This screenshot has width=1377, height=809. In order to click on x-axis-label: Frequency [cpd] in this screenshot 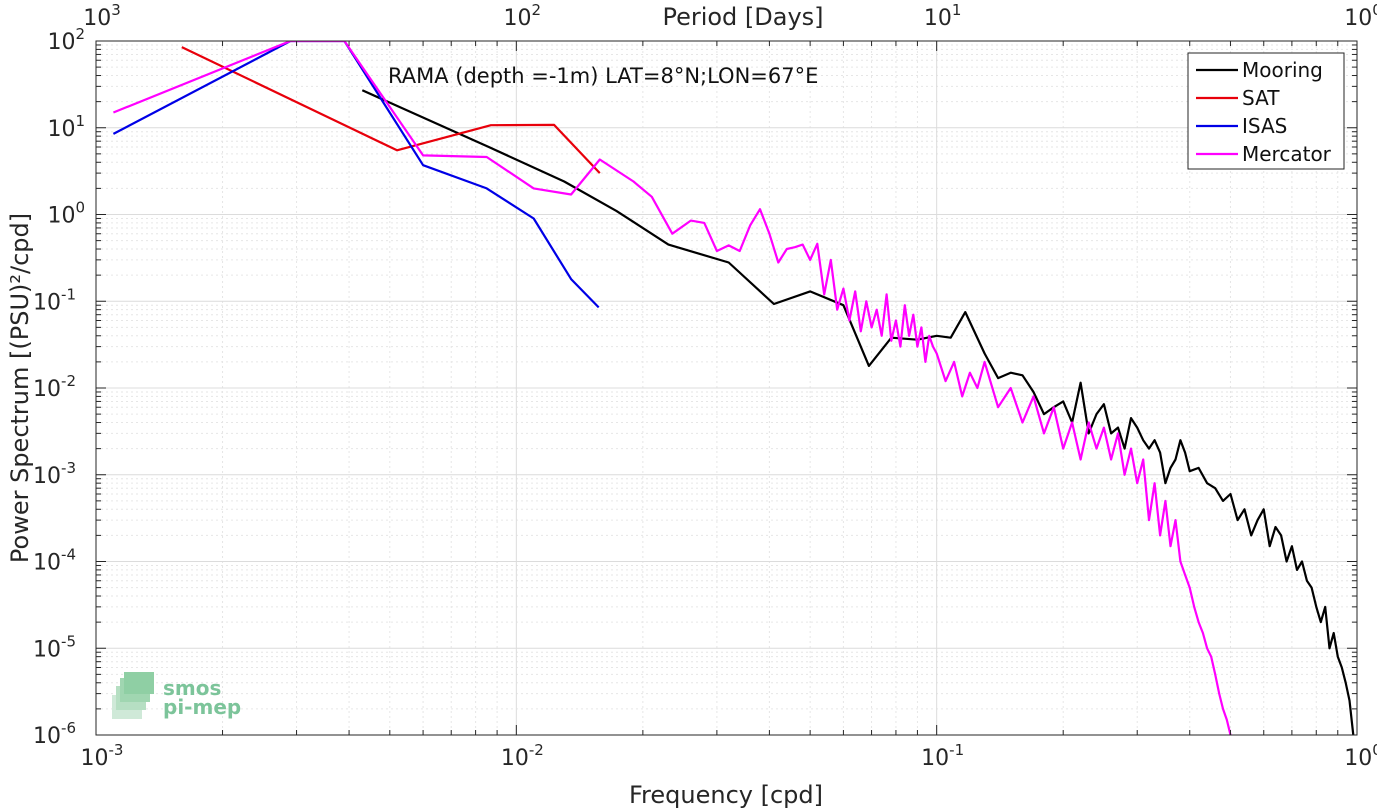, I will do `click(726, 795)`.